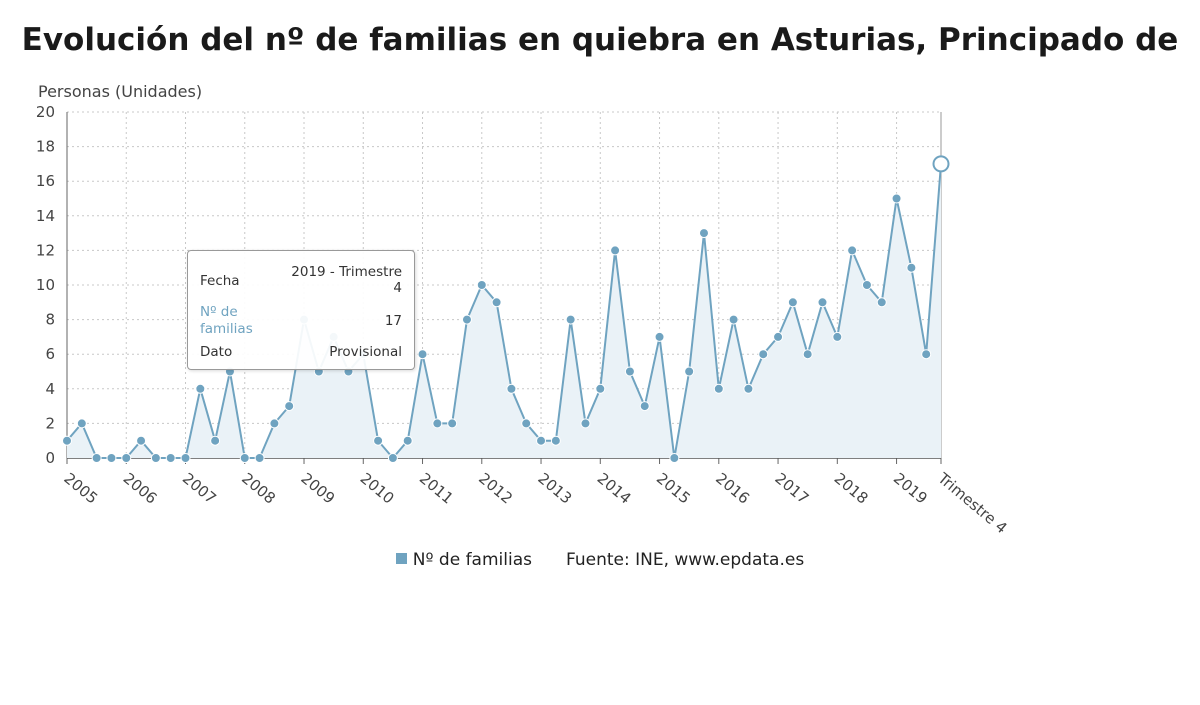  I want to click on y-tick-label: 10, so click(45, 285).